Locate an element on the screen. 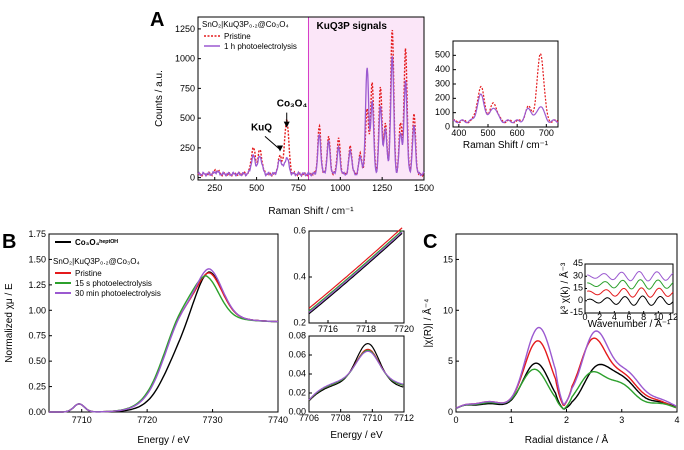  y-tick-label: 0.00 is located at coordinates (37, 412).